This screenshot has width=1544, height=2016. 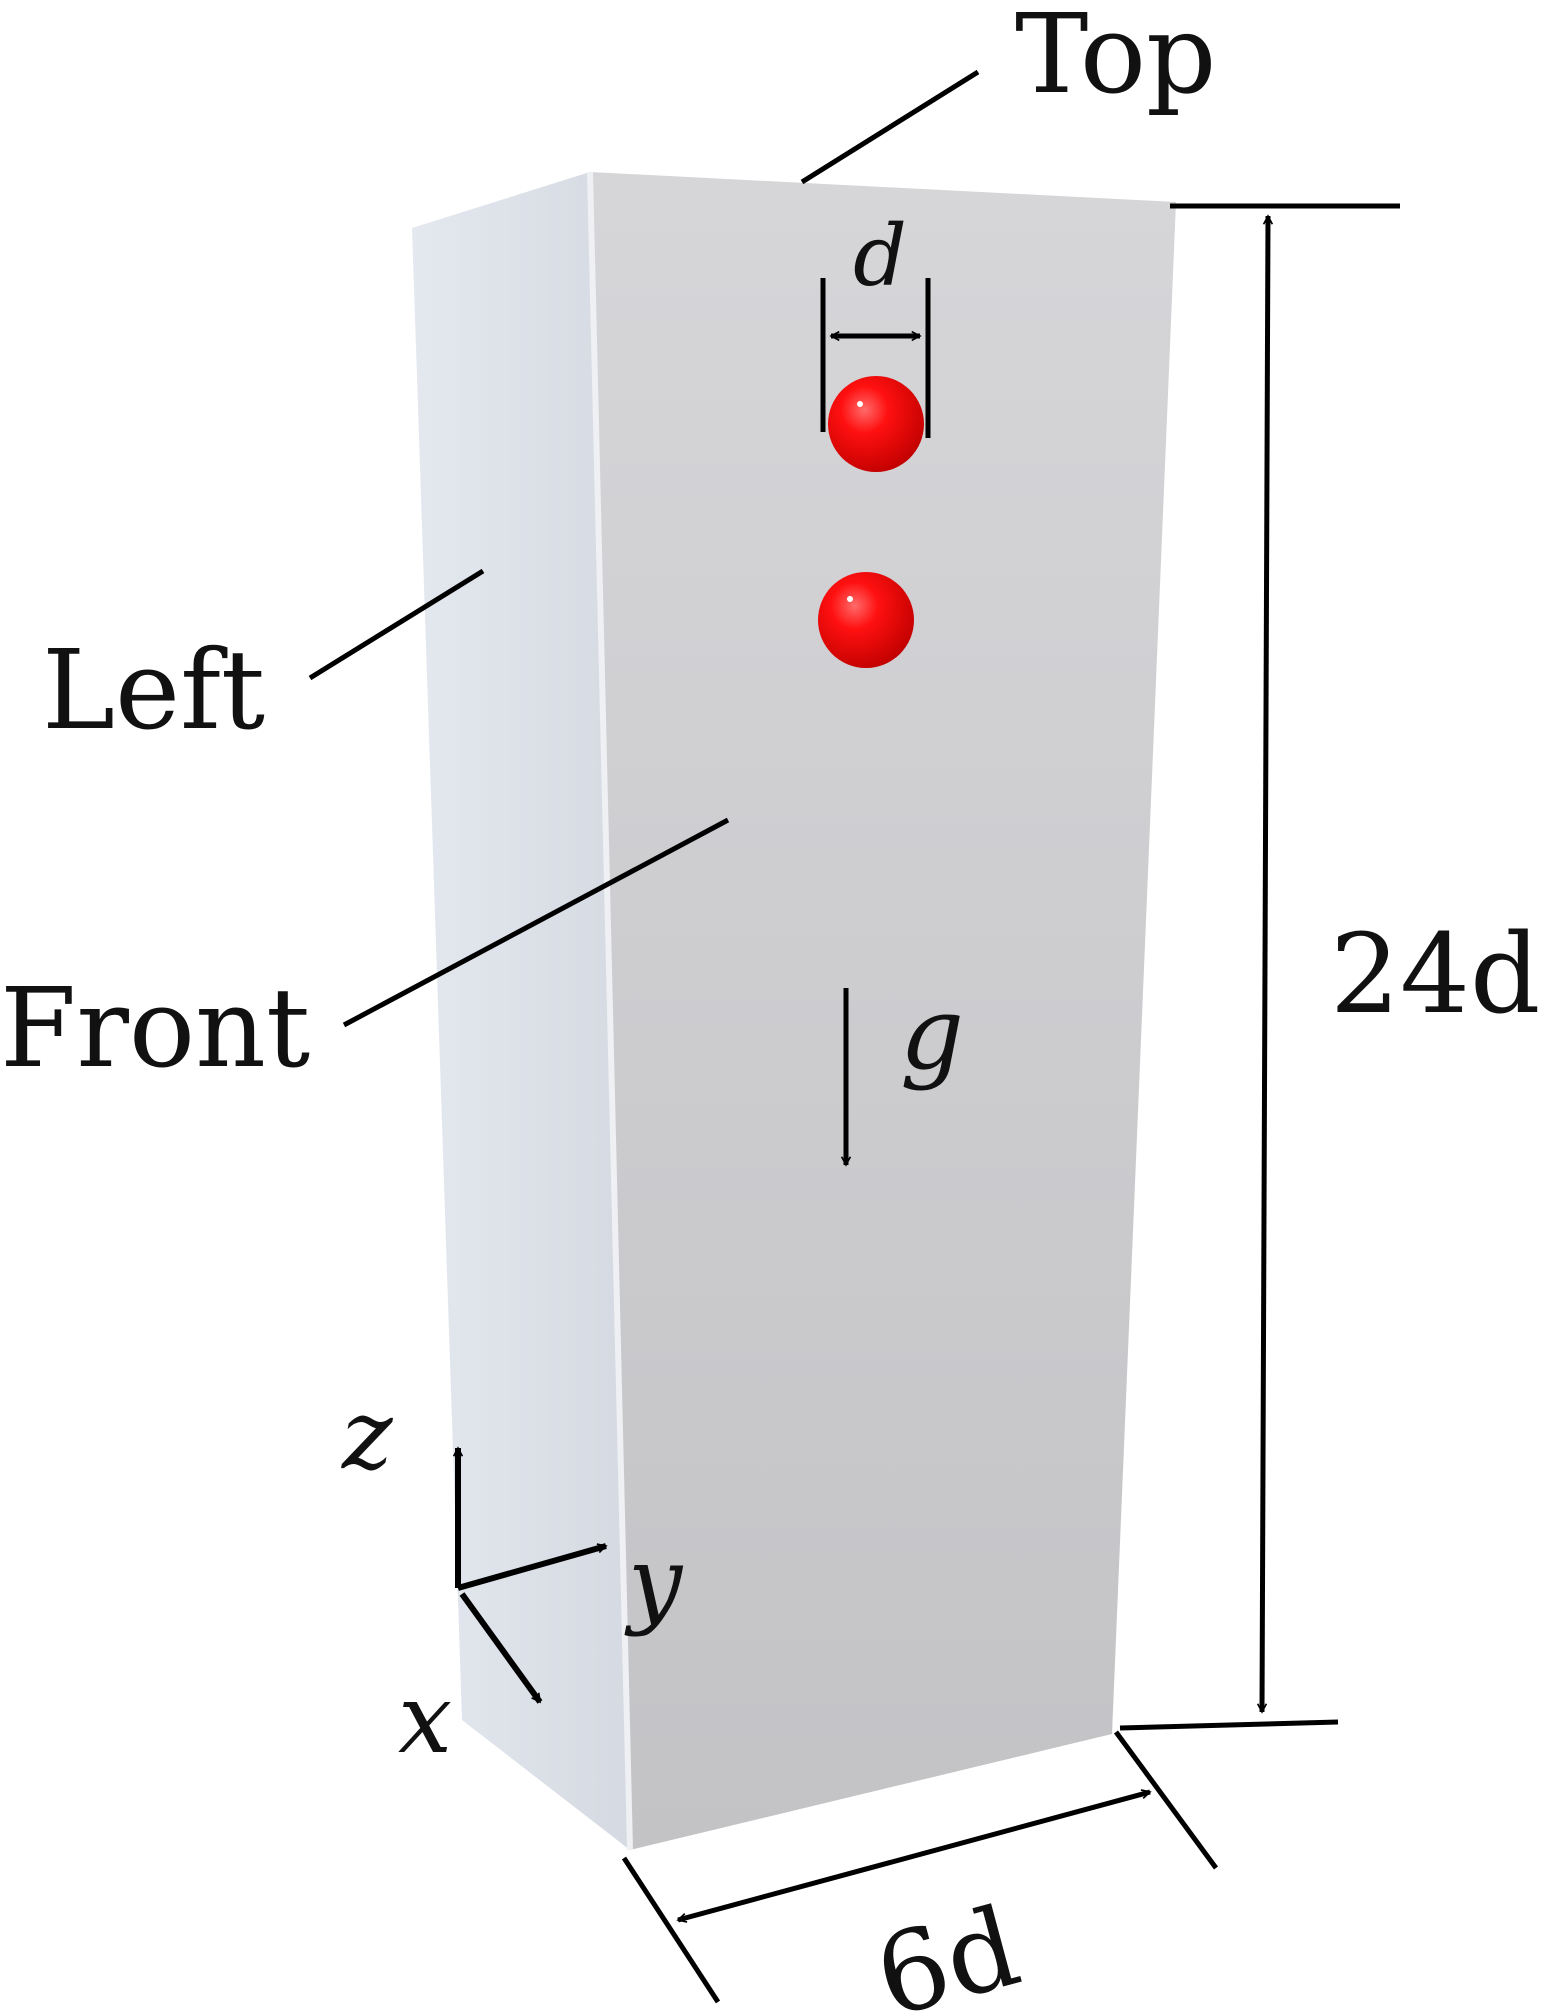 I want to click on height-label: 24d, so click(x=1435, y=974).